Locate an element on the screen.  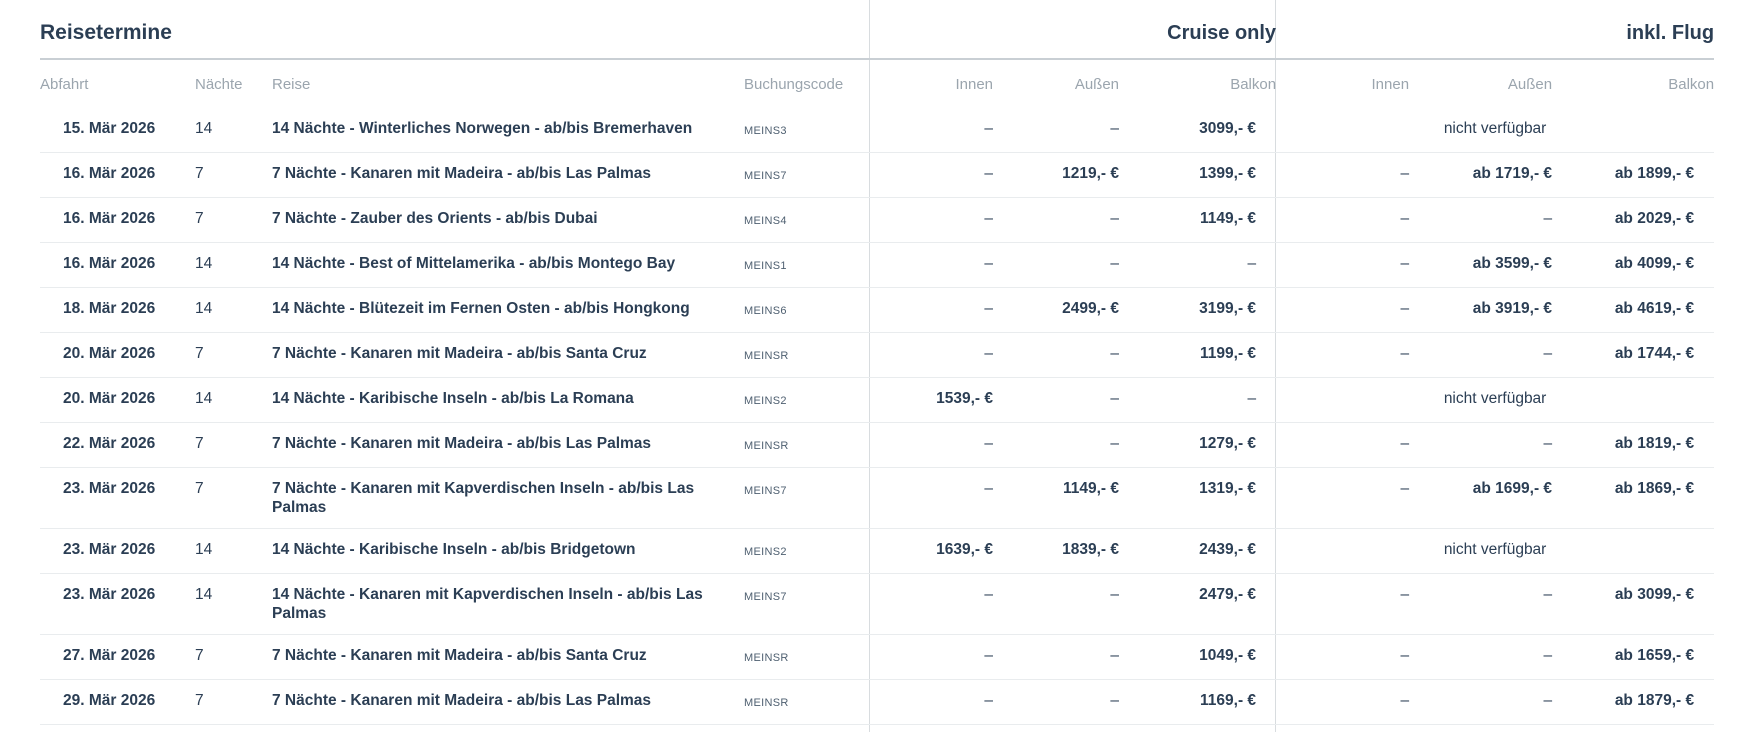
flug-aussen-price-cell: ab 1719,- € is located at coordinates (1481, 175).